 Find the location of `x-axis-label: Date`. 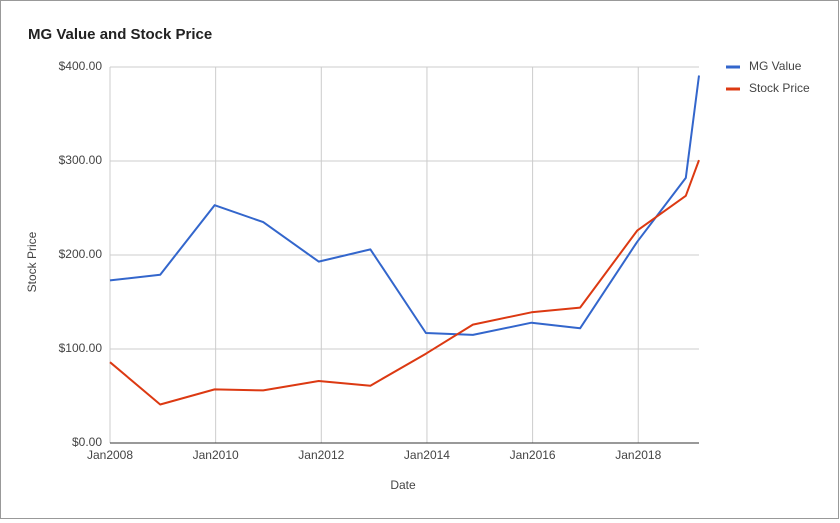

x-axis-label: Date is located at coordinates (403, 485).